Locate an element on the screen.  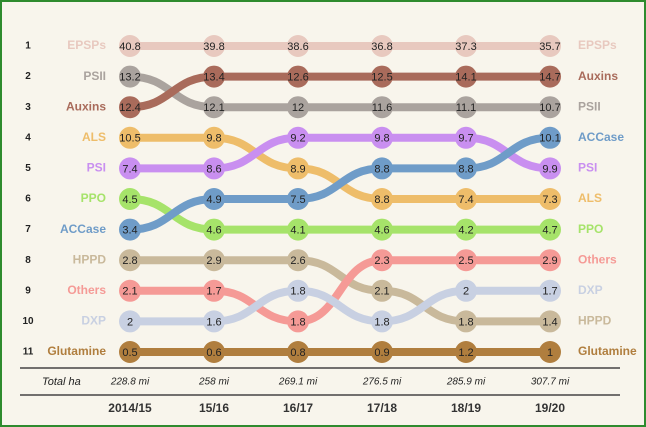
value-label: 14.7 is located at coordinates (549, 78).